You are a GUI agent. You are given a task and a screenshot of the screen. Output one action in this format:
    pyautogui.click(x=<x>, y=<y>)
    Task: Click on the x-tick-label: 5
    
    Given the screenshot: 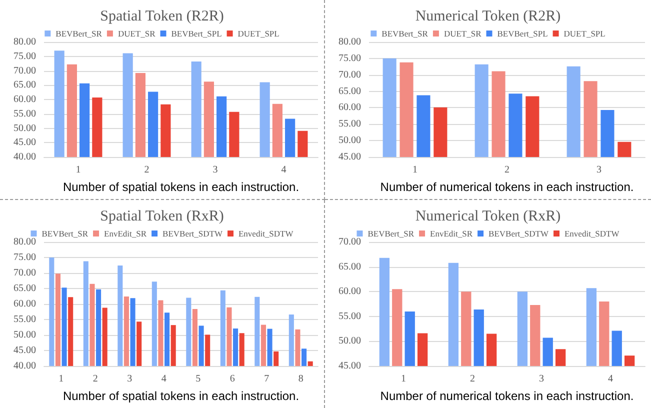 What is the action you would take?
    pyautogui.click(x=198, y=379)
    